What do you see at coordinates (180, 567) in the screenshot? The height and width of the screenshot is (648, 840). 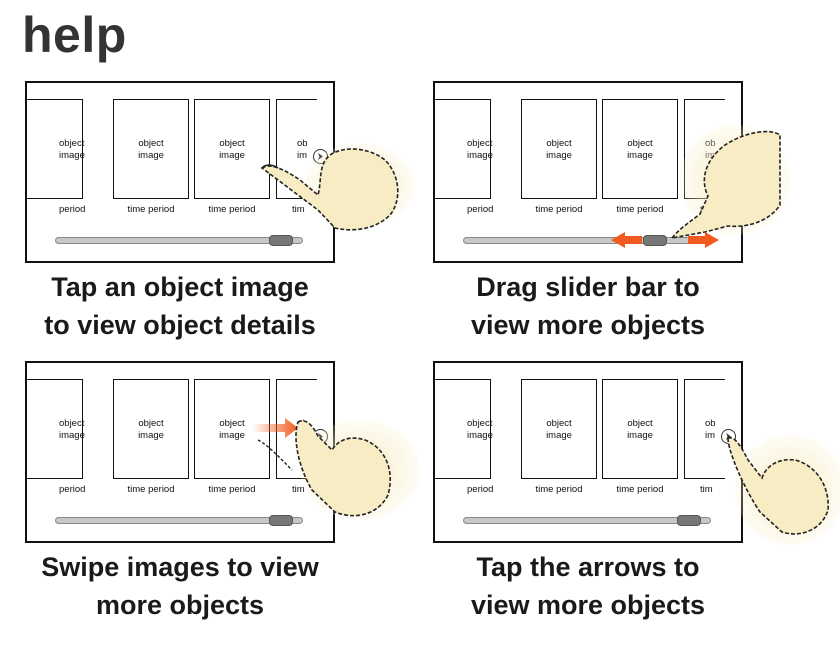 I see `caption-line1: Swipe images to view` at bounding box center [180, 567].